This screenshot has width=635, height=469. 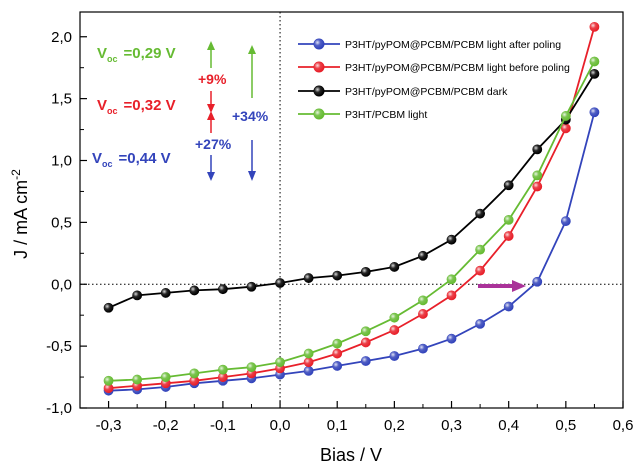 What do you see at coordinates (112, 111) in the screenshot?
I see `voc-red-sub: oc` at bounding box center [112, 111].